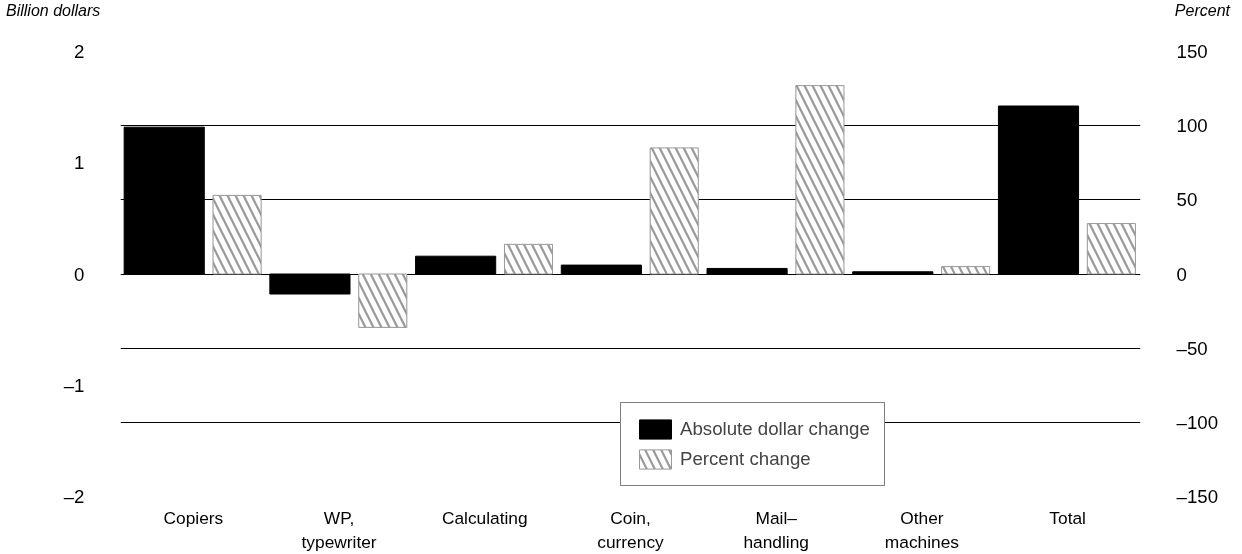 This screenshot has height=554, width=1242. I want to click on x-tick-label: WP, typewriter, so click(339, 529).